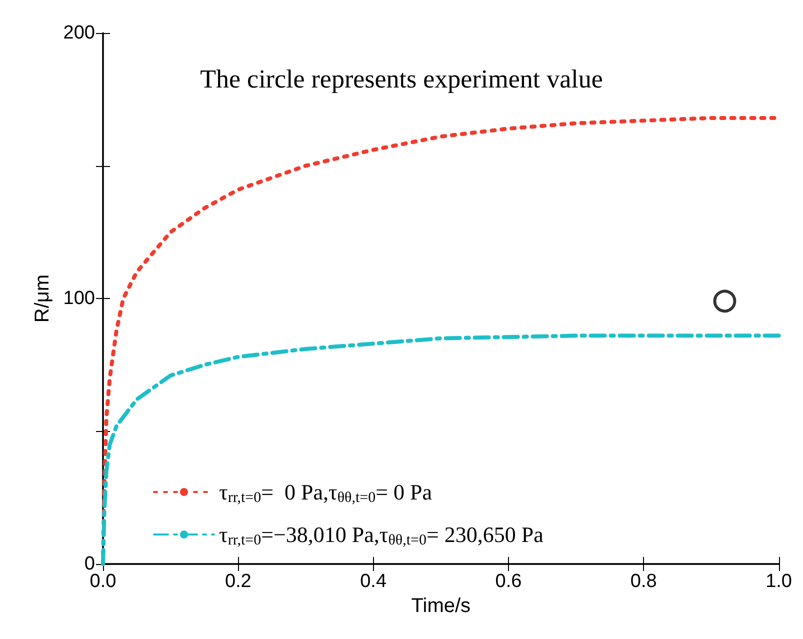  What do you see at coordinates (441, 605) in the screenshot?
I see `x-axis-title: Time/s` at bounding box center [441, 605].